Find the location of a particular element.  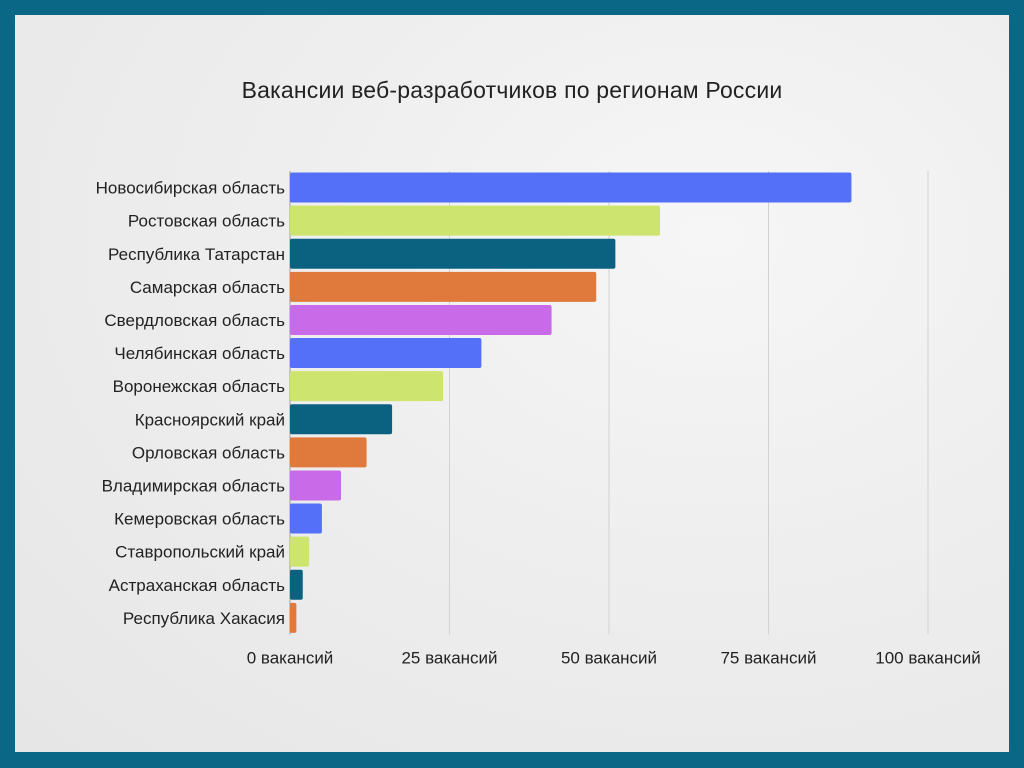

category-label: Владимирская область is located at coordinates (194, 485).